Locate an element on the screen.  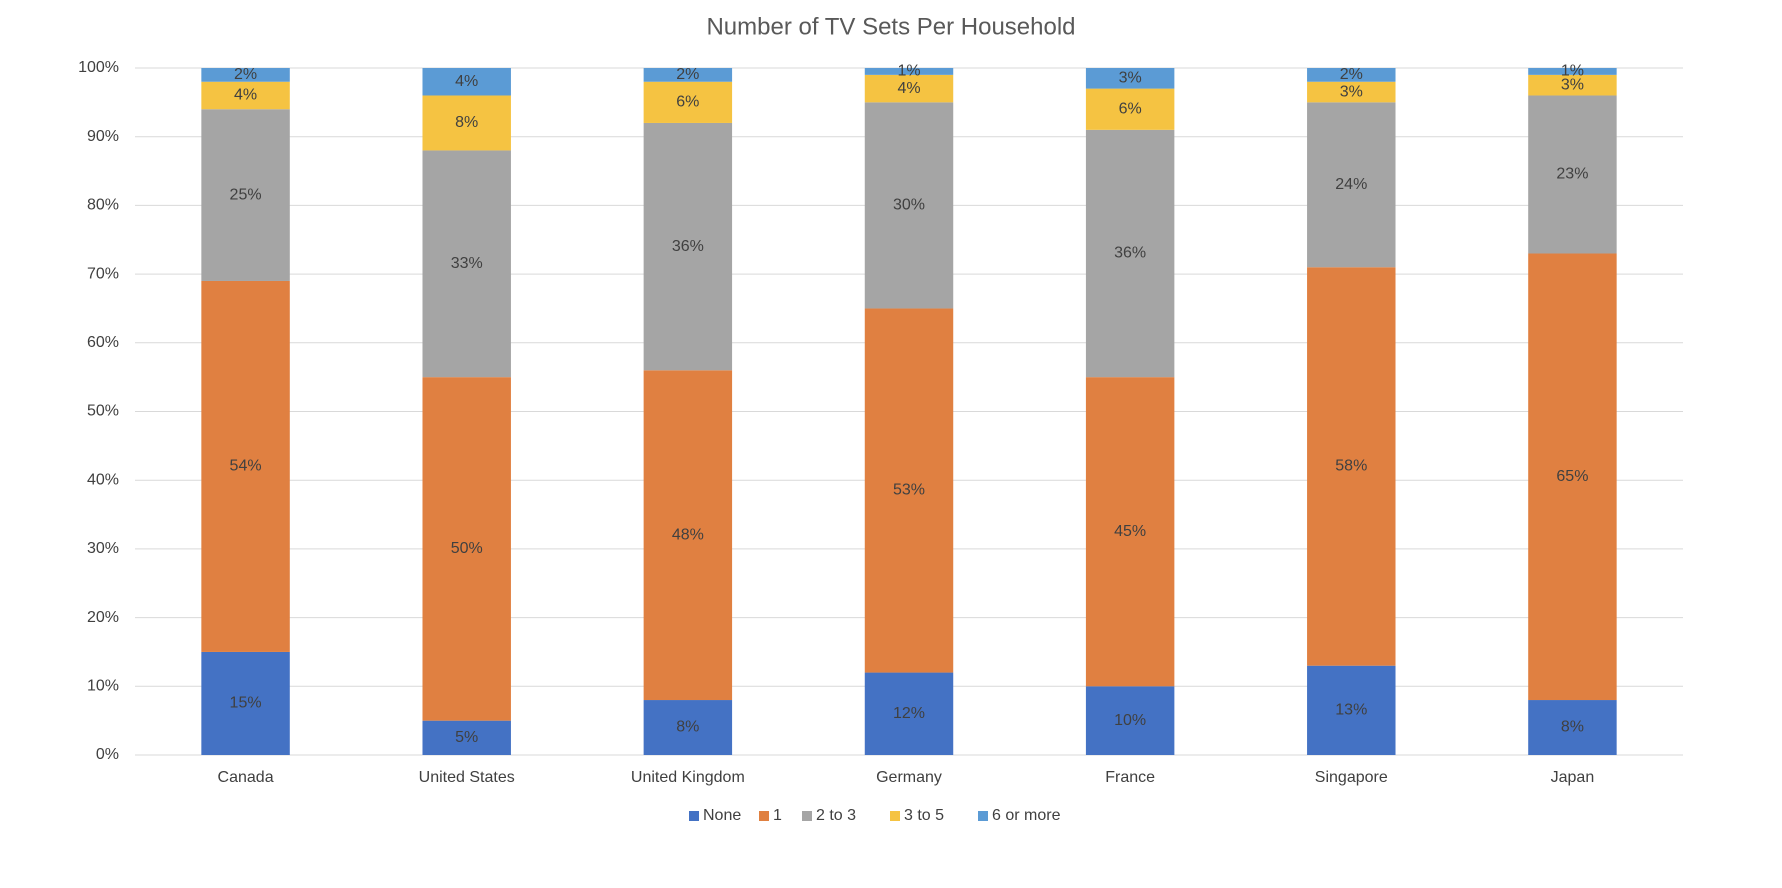
y-tick-label: 90% is located at coordinates (103, 136).